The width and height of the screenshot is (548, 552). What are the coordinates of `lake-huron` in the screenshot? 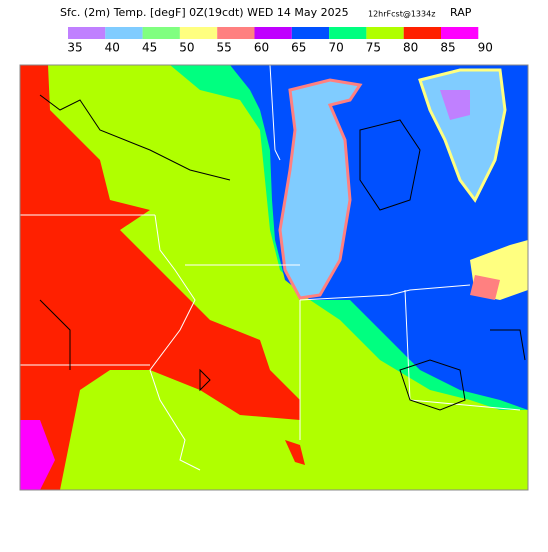 It's located at (462, 135).